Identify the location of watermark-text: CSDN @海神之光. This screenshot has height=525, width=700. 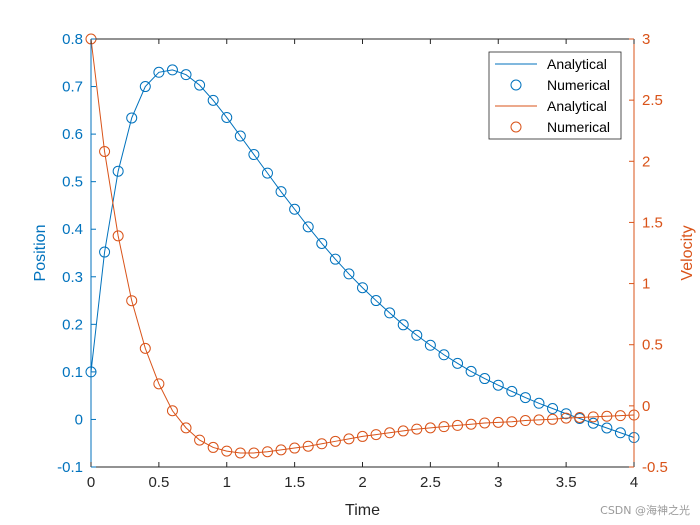
(645, 510).